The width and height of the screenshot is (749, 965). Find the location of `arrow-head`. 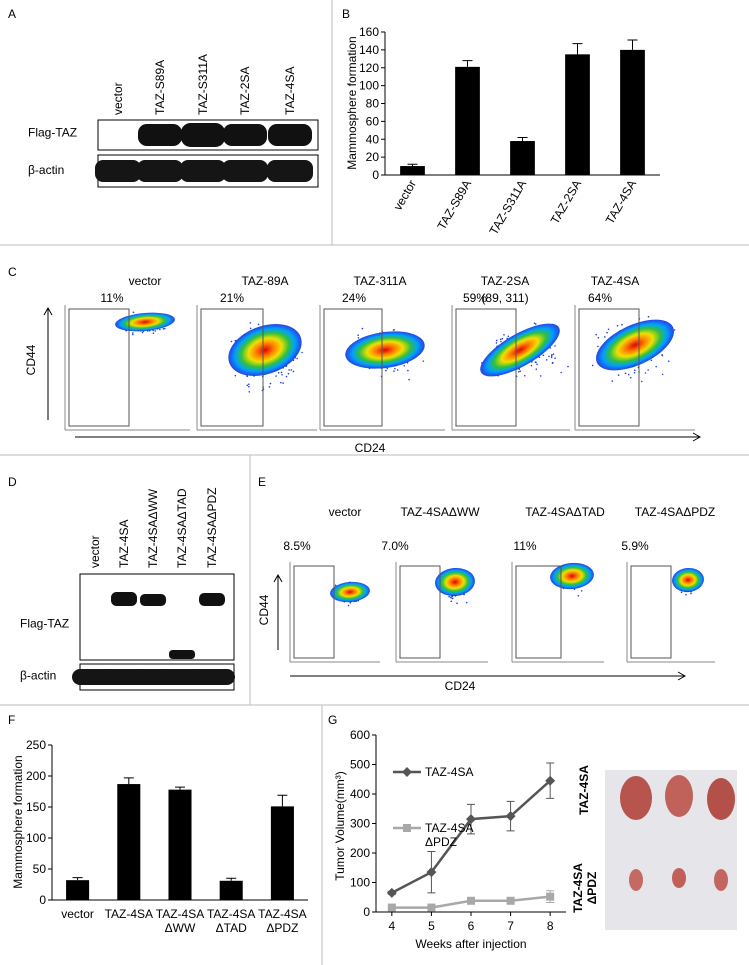

arrow-head is located at coordinates (697, 437).